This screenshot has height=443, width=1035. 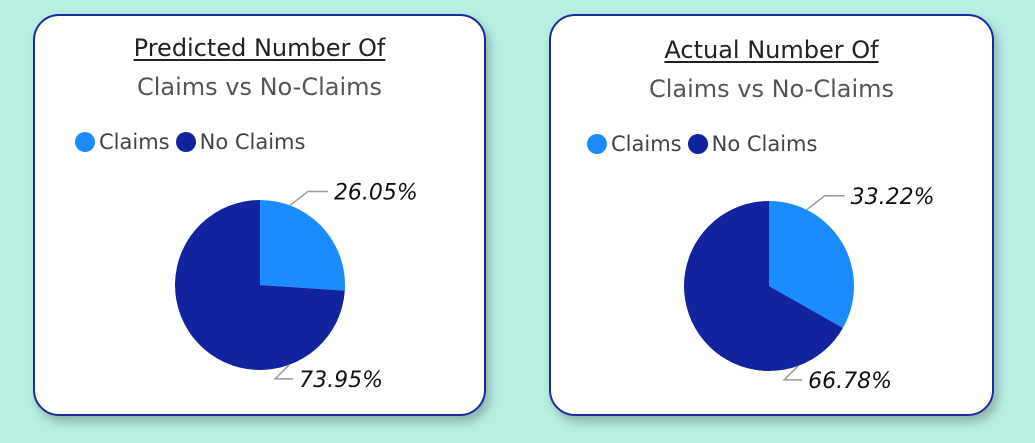 What do you see at coordinates (771, 50) in the screenshot?
I see `chart-title: Actual Number Of` at bounding box center [771, 50].